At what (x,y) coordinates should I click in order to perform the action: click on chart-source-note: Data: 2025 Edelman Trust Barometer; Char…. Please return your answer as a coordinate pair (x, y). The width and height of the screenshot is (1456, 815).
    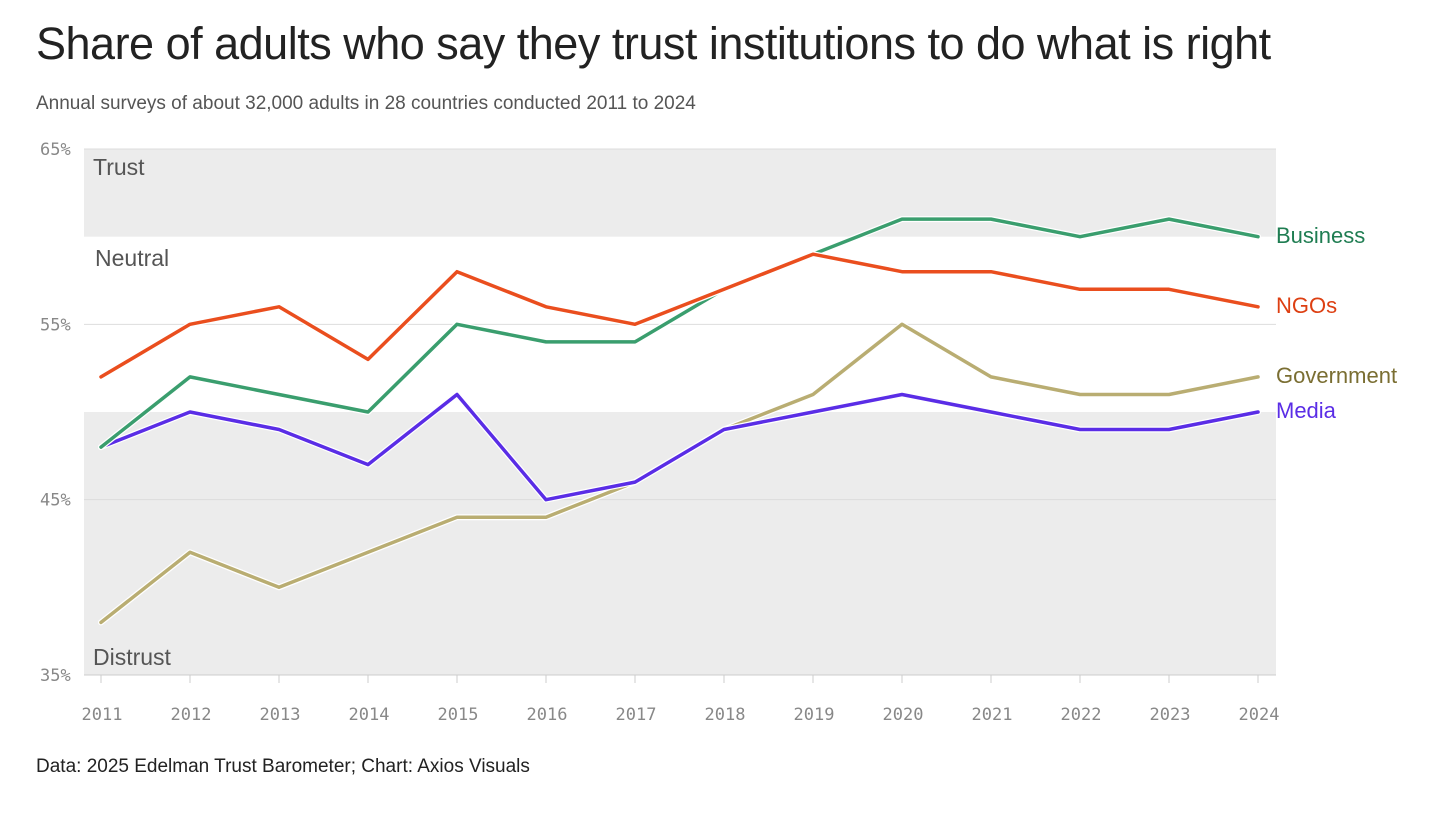
    Looking at the image, I should click on (283, 766).